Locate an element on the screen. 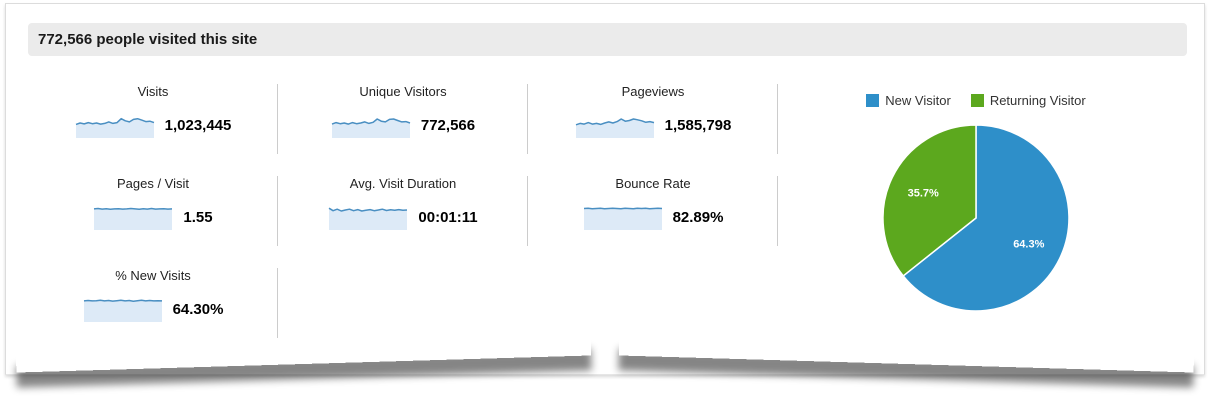 The width and height of the screenshot is (1217, 405). metric-label: Visits is located at coordinates (153, 91).